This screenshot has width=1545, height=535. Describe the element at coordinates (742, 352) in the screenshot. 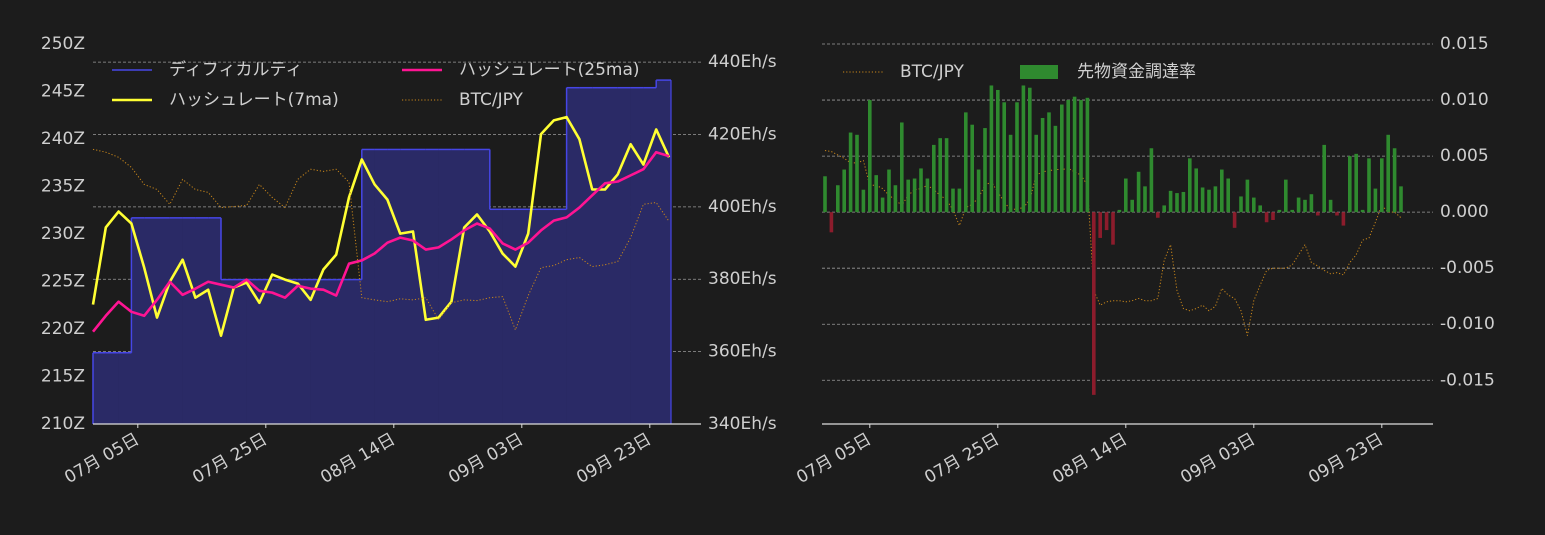

I see `y2-tick-label: 360Eh/s` at that location.